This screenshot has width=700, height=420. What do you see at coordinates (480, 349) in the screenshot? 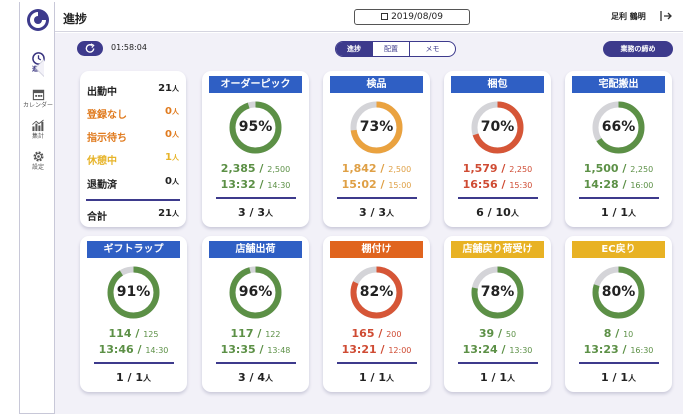
I see `estimated-time: 13:24` at bounding box center [480, 349].